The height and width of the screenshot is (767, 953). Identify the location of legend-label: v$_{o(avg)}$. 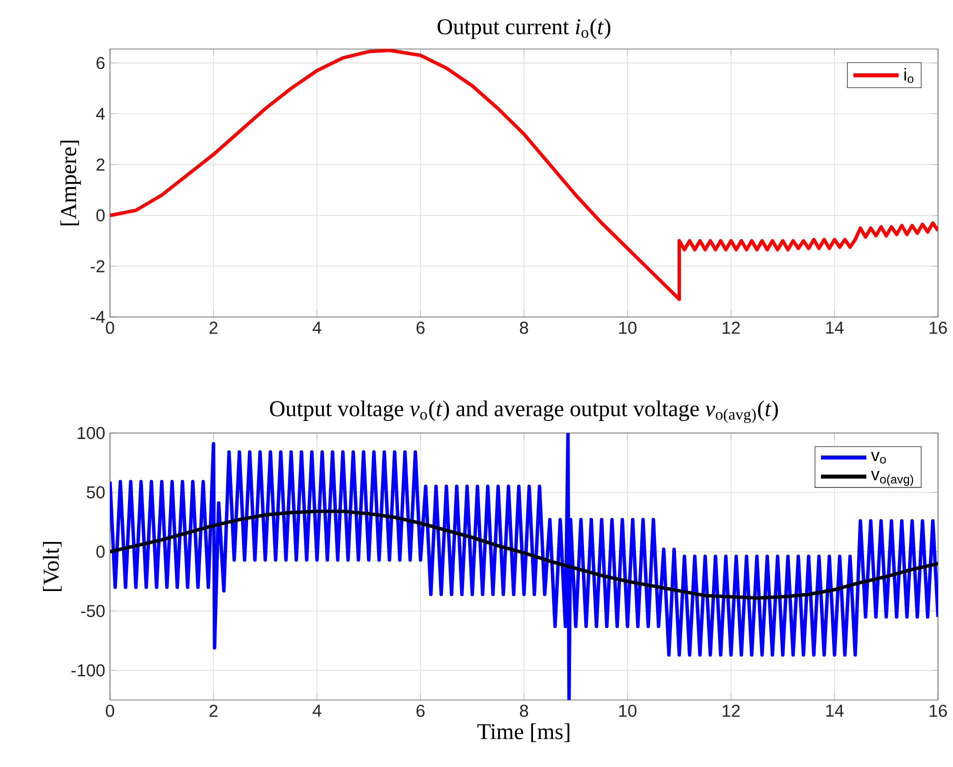
(892, 478).